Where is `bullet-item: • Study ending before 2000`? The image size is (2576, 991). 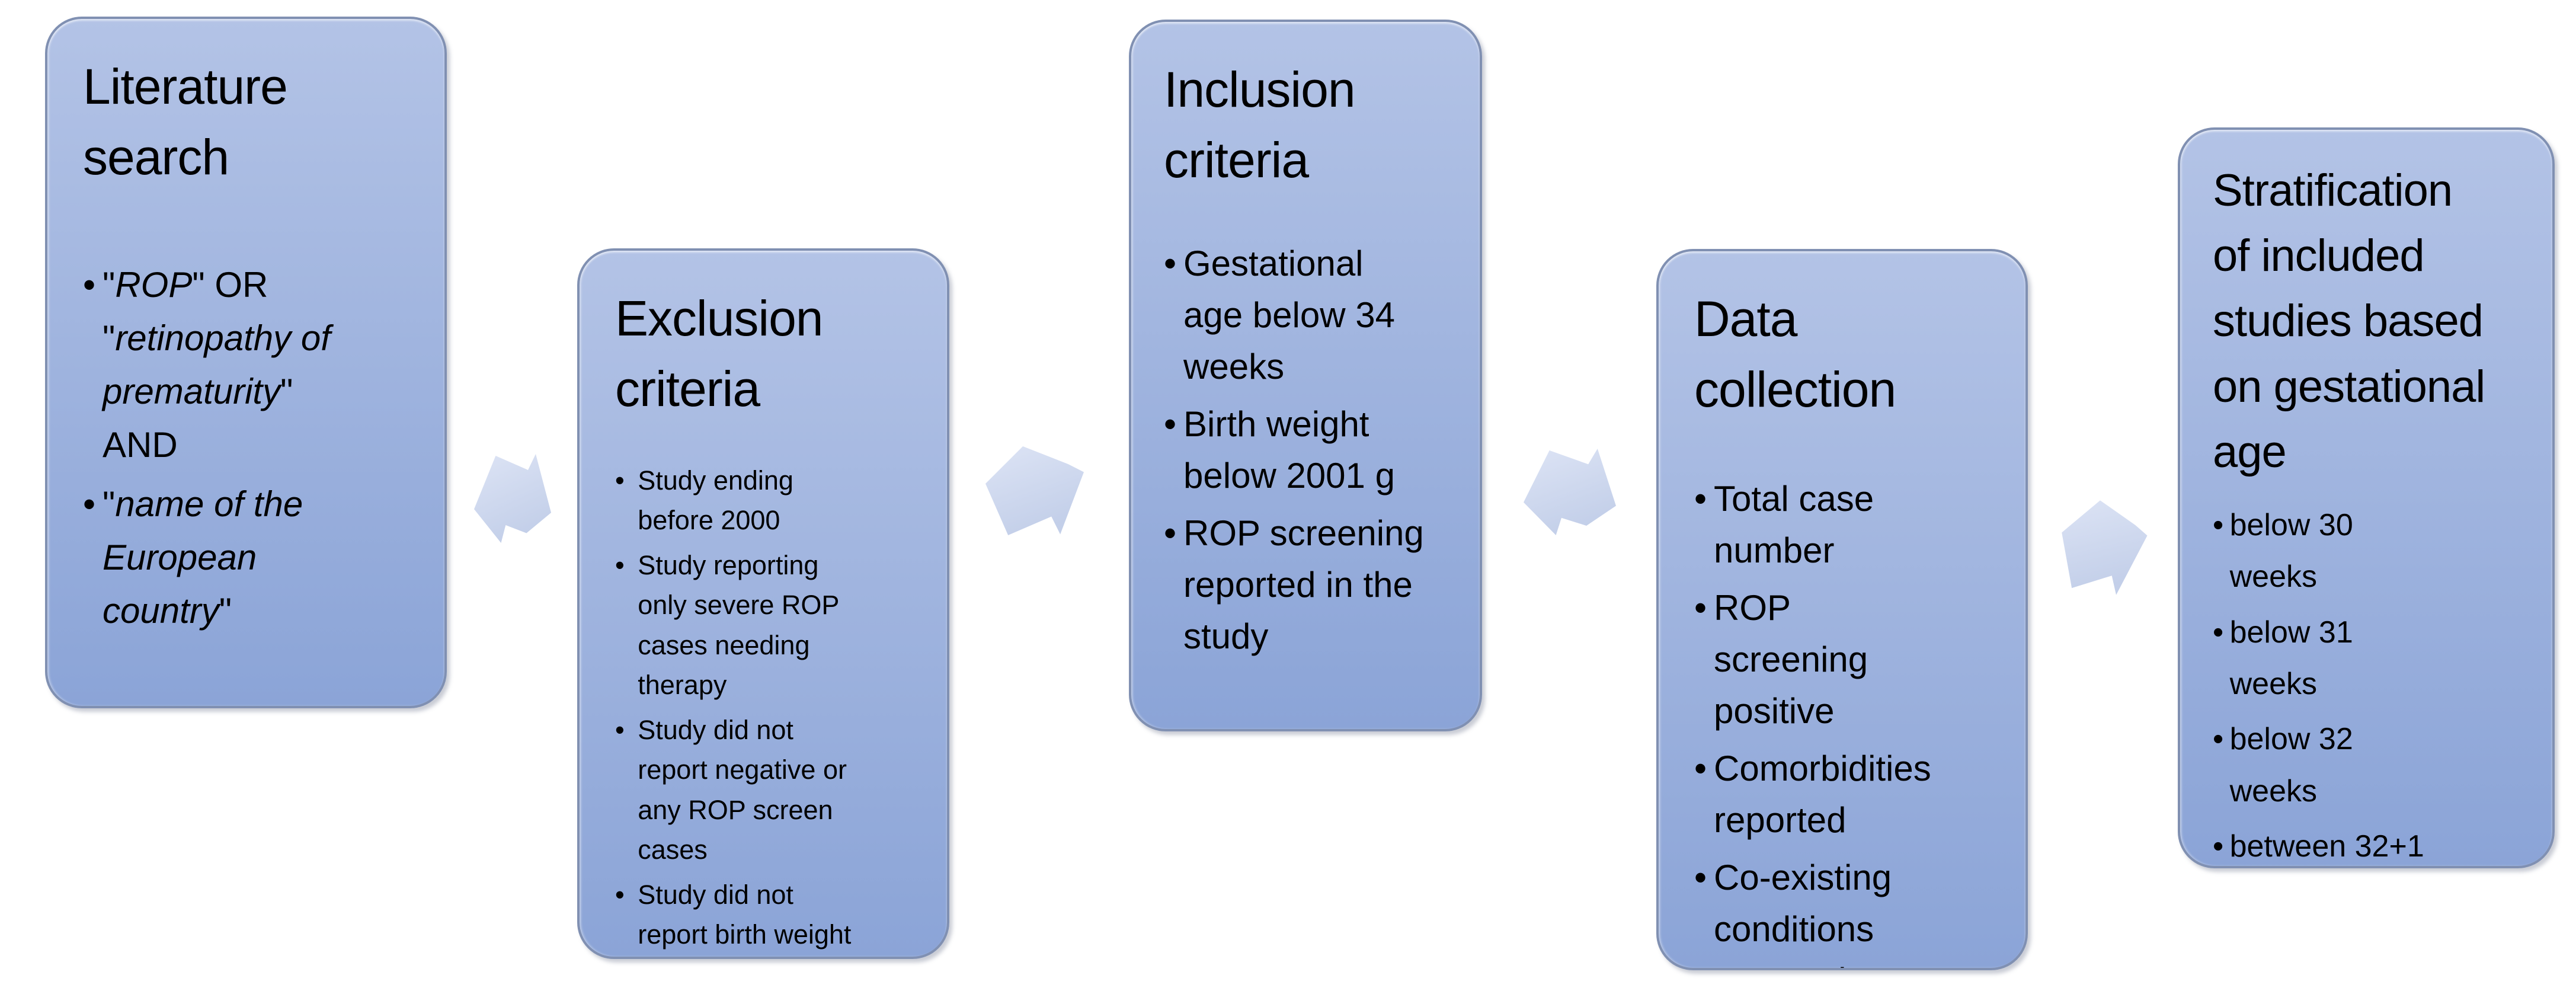 bullet-item: • Study ending before 2000 is located at coordinates (742, 501).